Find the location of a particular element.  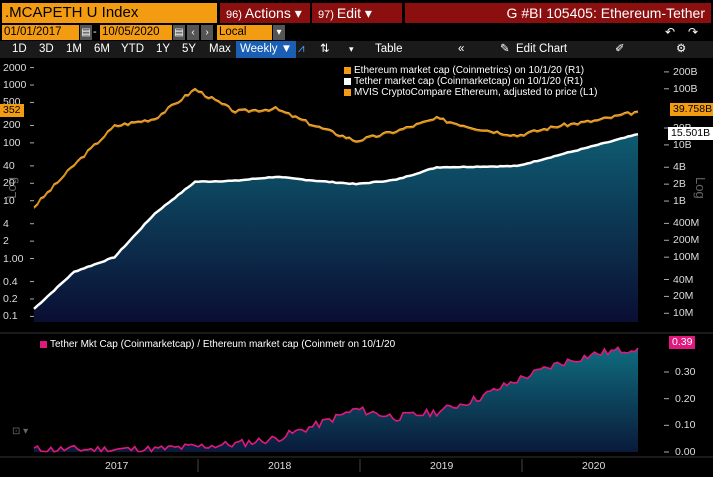

end-date-field: 10/05/2020 is located at coordinates (136, 32).